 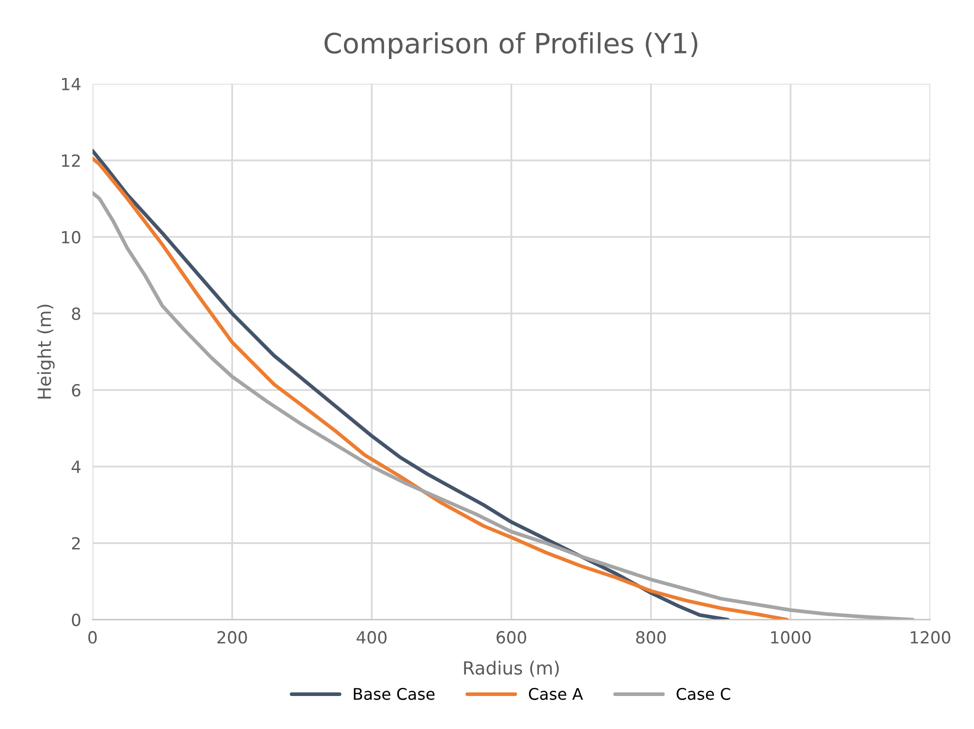 What do you see at coordinates (930, 637) in the screenshot?
I see `x-tick-label: 1200` at bounding box center [930, 637].